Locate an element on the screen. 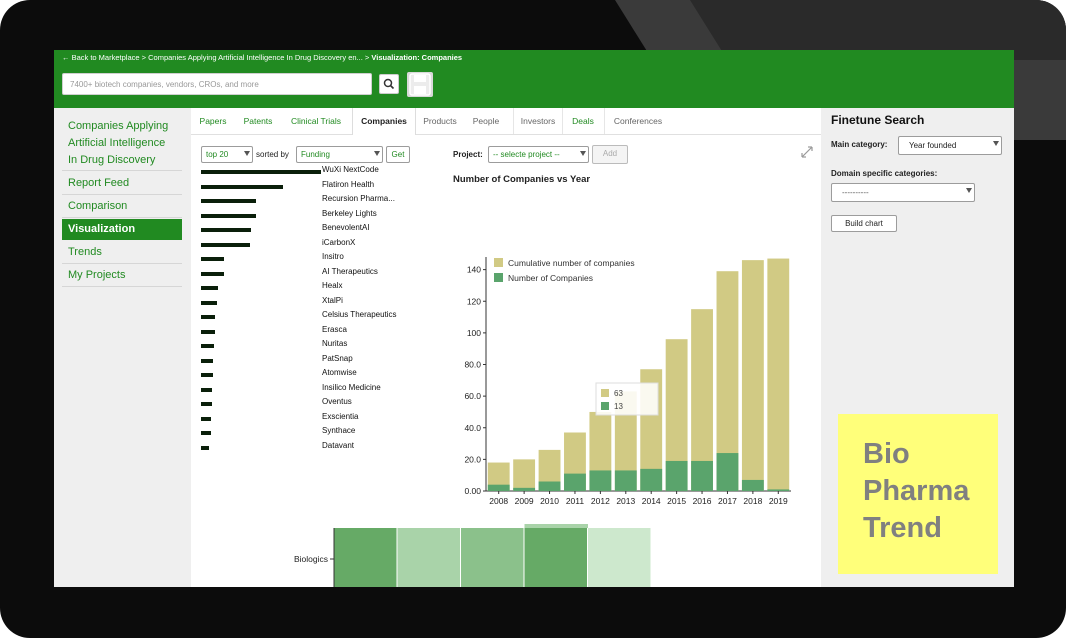 This screenshot has height=638, width=1066. sort-by-select: Funding is located at coordinates (339, 154).